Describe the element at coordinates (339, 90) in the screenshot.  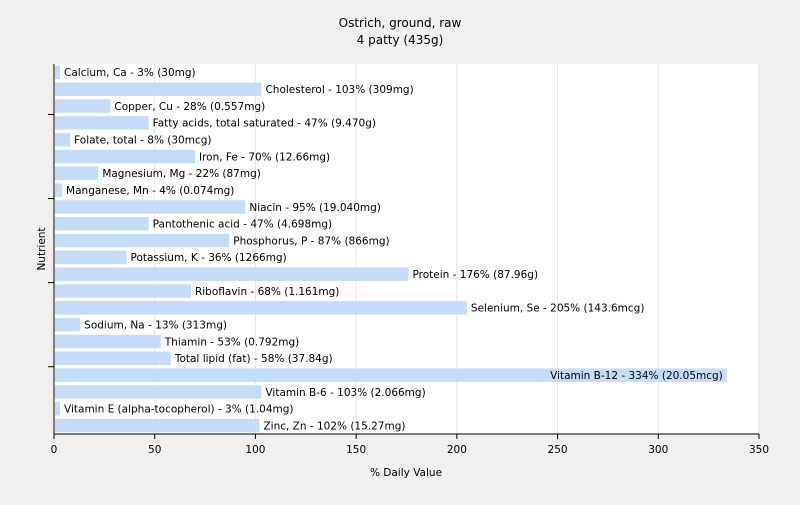
I see `bar-label: Cholesterol - 103% (309mg)` at that location.